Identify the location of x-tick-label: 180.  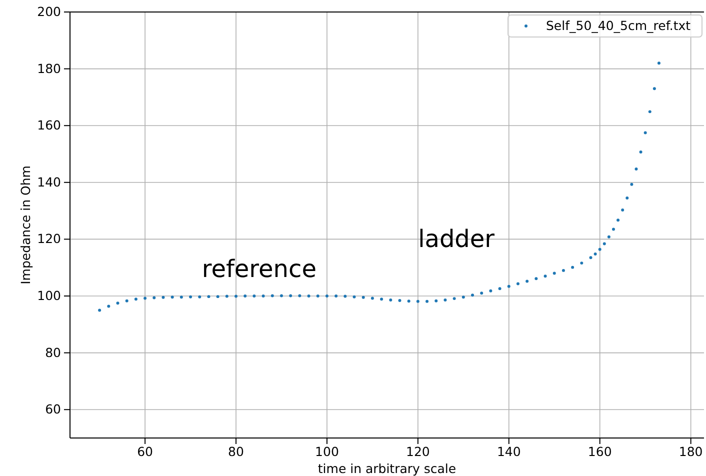
(690, 451).